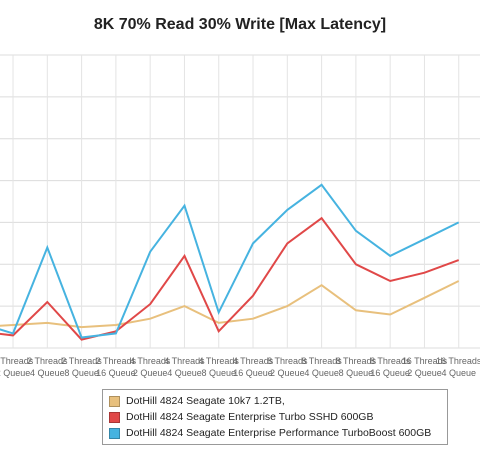  Describe the element at coordinates (219, 367) in the screenshot. I see `x-tick-label: 4 Threads 8 Queue` at that location.